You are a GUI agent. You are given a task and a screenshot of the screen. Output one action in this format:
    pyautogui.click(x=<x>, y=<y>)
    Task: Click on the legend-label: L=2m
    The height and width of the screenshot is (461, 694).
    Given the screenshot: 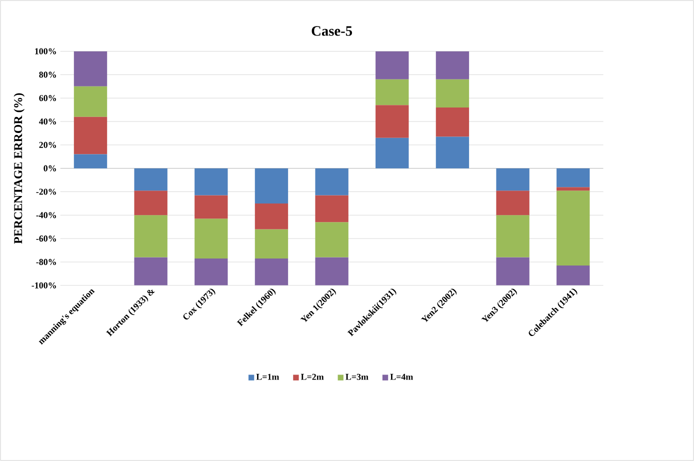 What is the action you would take?
    pyautogui.click(x=312, y=377)
    